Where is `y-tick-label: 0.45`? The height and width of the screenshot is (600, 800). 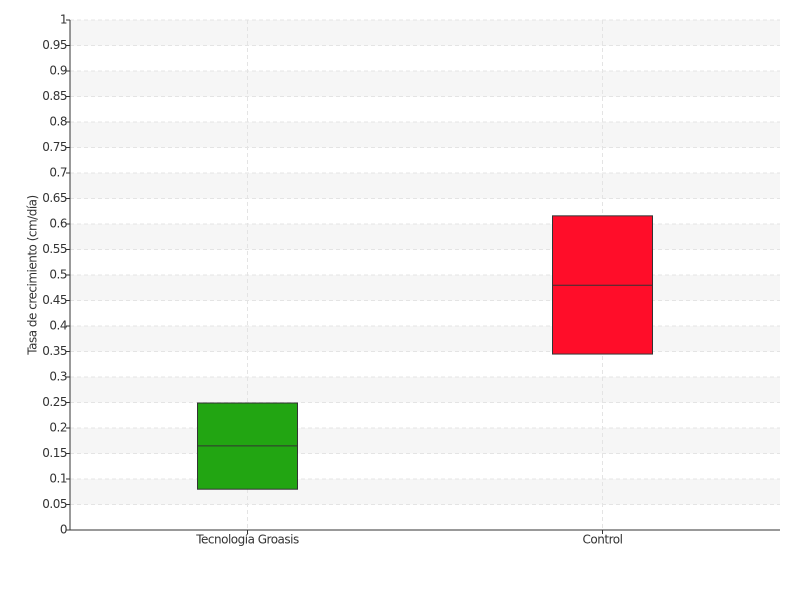 y-tick-label: 0.45 is located at coordinates (54, 300).